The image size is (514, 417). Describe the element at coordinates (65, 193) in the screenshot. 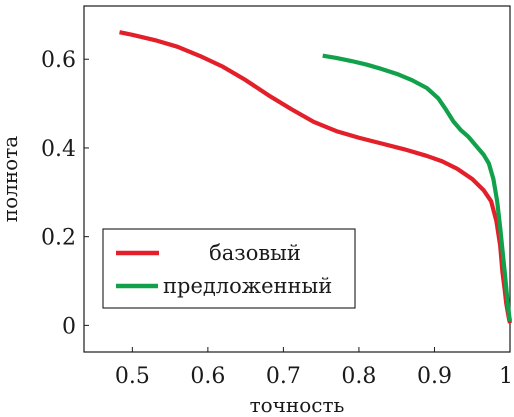

I see `y-ticks: 0 0.2 0.4 0.6` at that location.